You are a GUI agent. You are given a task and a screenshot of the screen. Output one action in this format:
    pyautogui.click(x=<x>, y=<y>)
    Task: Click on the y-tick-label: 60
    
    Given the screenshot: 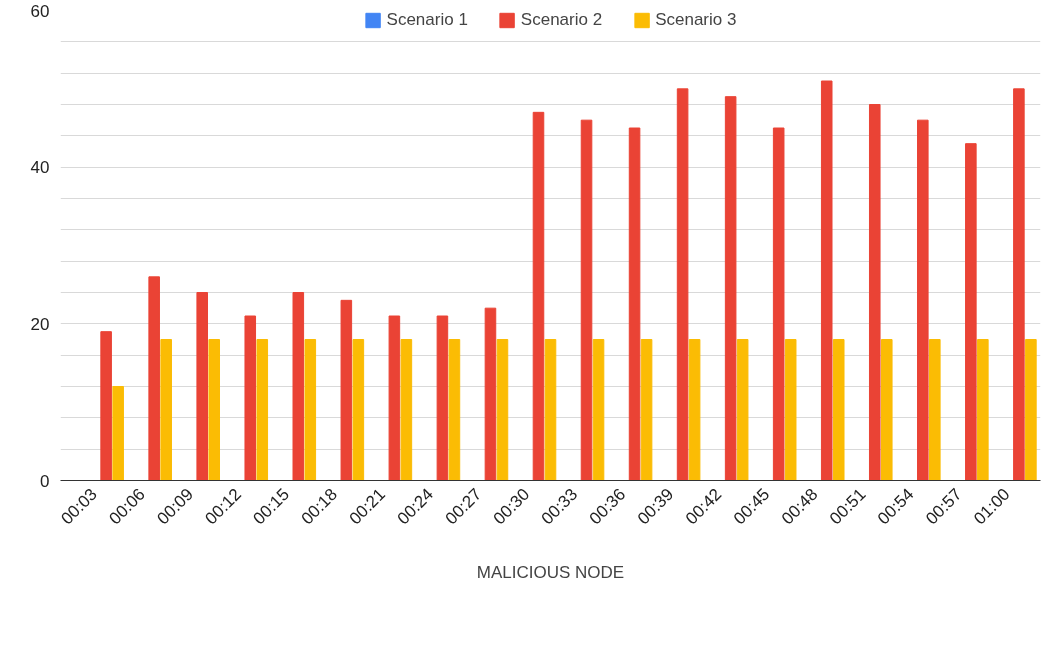 What is the action you would take?
    pyautogui.click(x=40, y=11)
    